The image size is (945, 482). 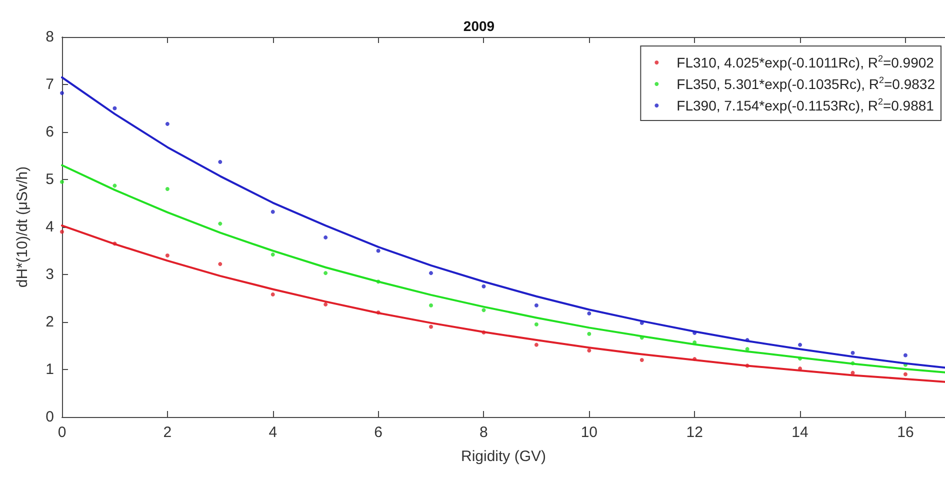 What do you see at coordinates (378, 432) in the screenshot?
I see `x-tick-label: 6` at bounding box center [378, 432].